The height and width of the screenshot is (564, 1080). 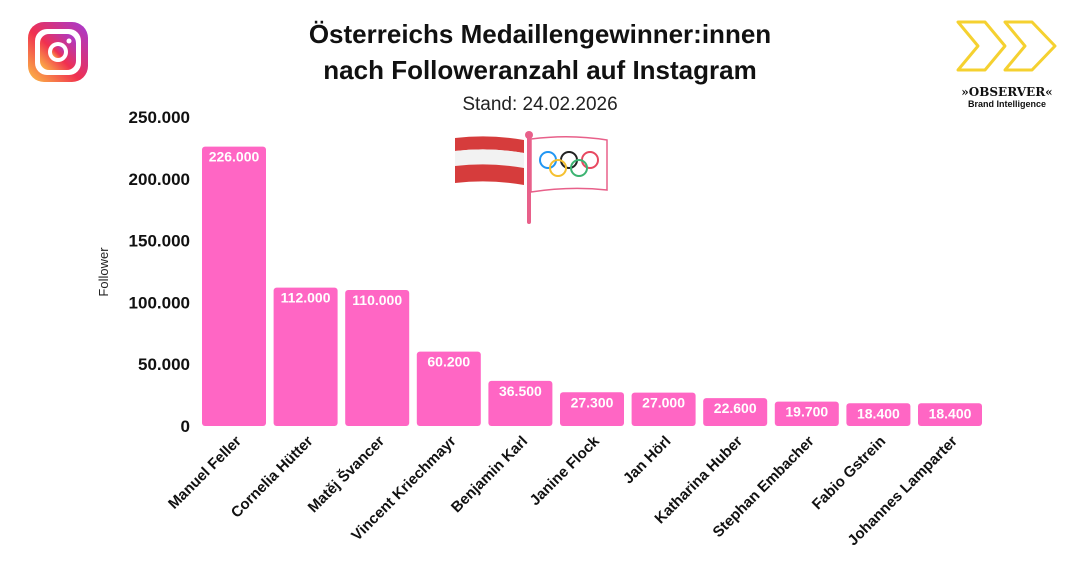 What do you see at coordinates (159, 302) in the screenshot?
I see `y-tick-label: 100.000` at bounding box center [159, 302].